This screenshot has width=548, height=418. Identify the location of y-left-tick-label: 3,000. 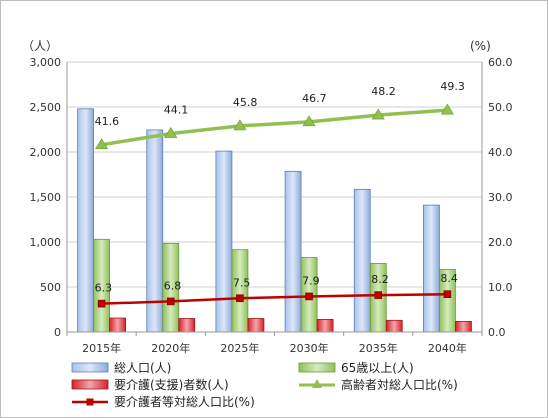
(46, 62).